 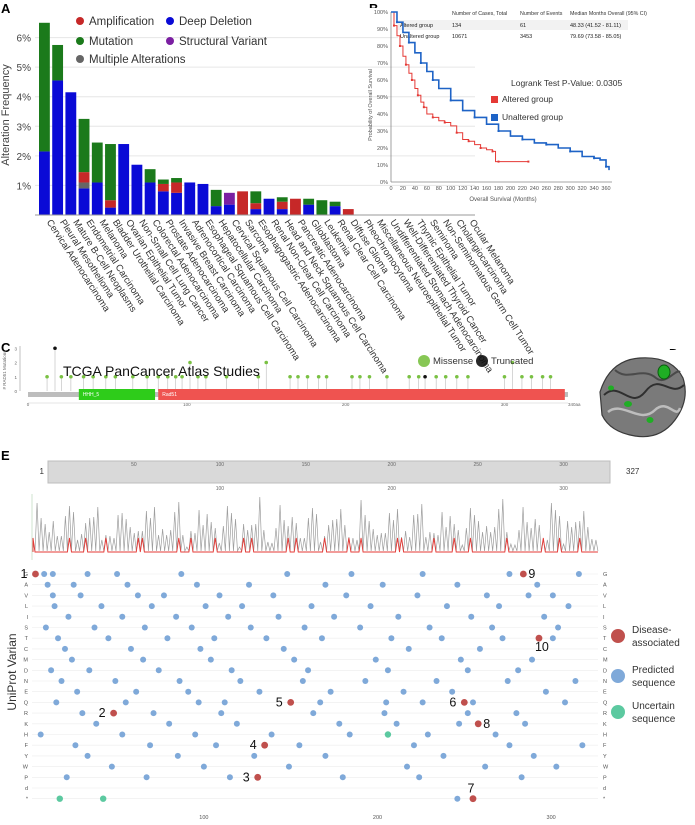 What do you see at coordinates (27, 639) in the screenshot?
I see `row-label-left: T` at bounding box center [27, 639].